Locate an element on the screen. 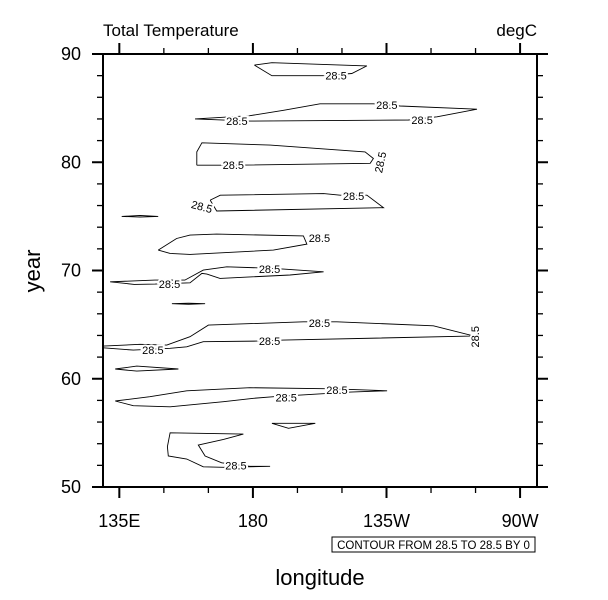 The width and height of the screenshot is (608, 600). x-tick-label: 90W is located at coordinates (520, 521).